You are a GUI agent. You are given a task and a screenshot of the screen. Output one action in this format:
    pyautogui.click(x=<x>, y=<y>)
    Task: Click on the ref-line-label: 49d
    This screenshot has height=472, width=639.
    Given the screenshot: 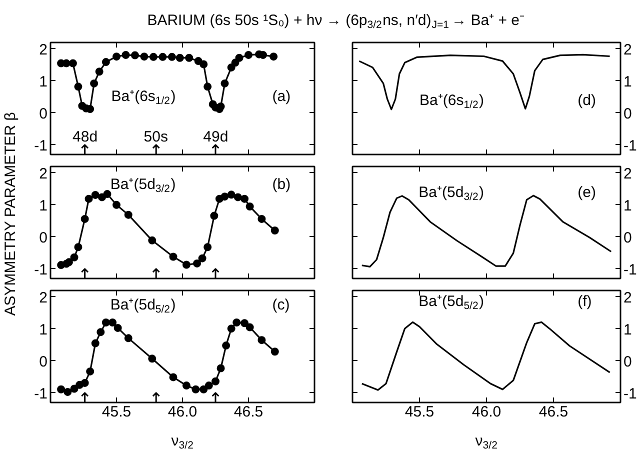 What is the action you would take?
    pyautogui.click(x=215, y=137)
    